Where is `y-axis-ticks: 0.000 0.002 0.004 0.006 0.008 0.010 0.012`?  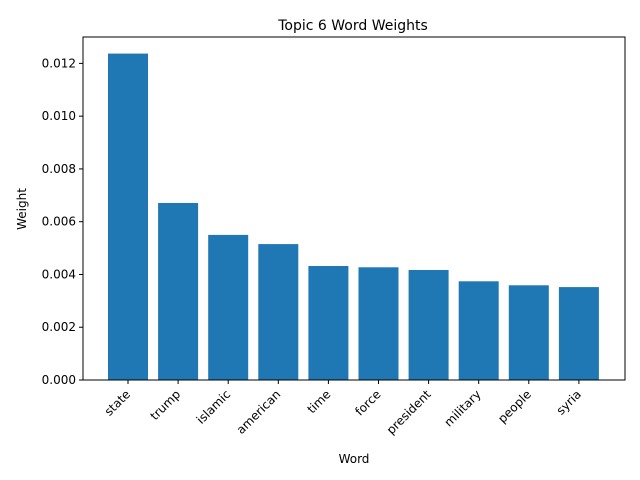
y-axis-ticks: 0.000 0.002 0.004 0.006 0.008 0.010 0.012 is located at coordinates (62, 221).